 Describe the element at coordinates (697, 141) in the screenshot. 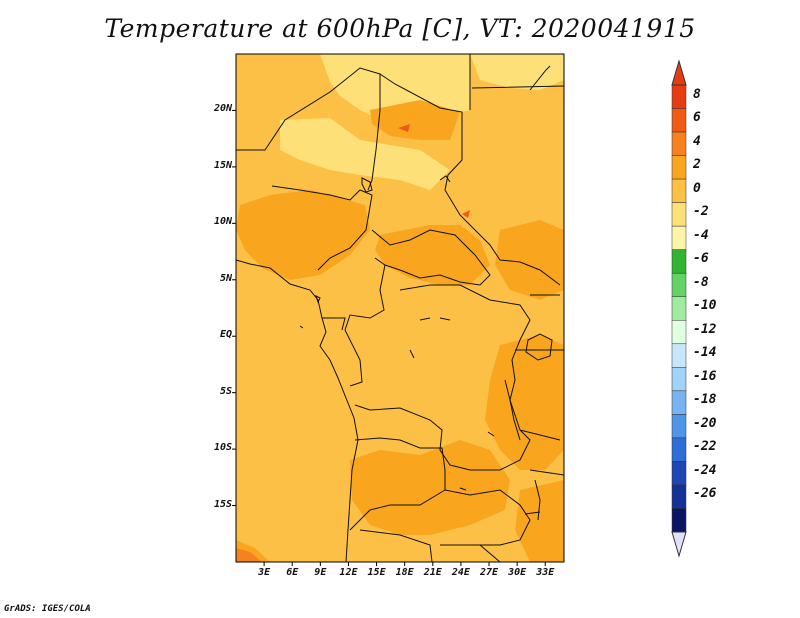

I see `colorbar-label: 4` at that location.